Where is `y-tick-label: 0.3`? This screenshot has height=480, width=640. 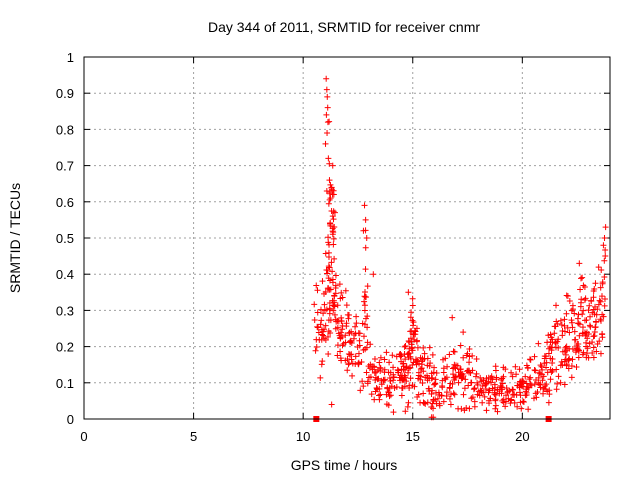 y-tick-label: 0.3 is located at coordinates (65, 310).